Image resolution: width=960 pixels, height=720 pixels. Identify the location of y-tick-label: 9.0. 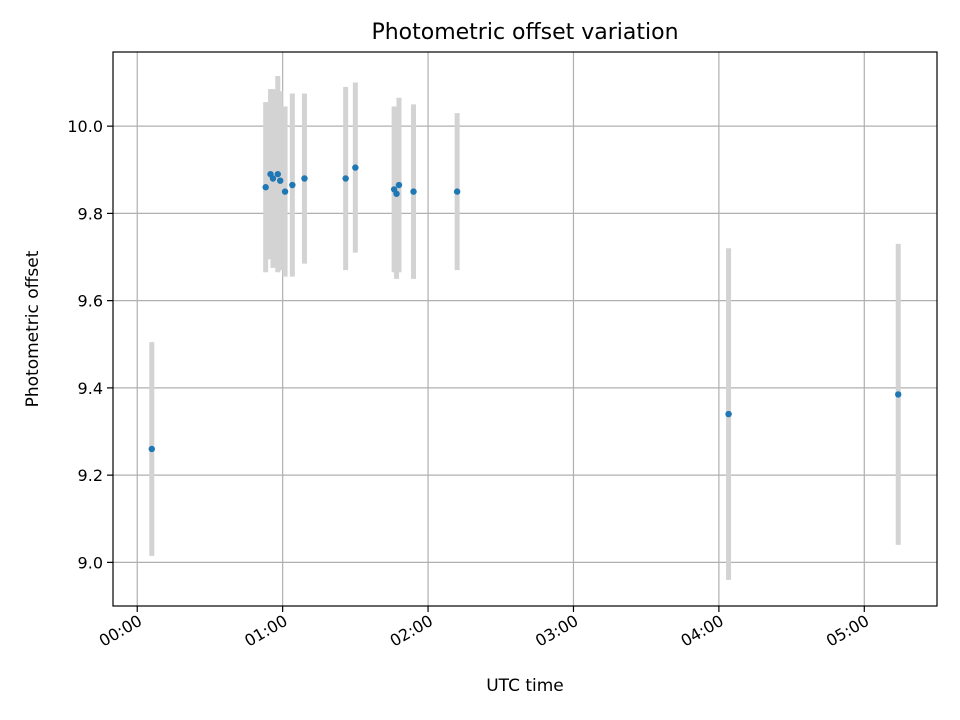
(90, 562).